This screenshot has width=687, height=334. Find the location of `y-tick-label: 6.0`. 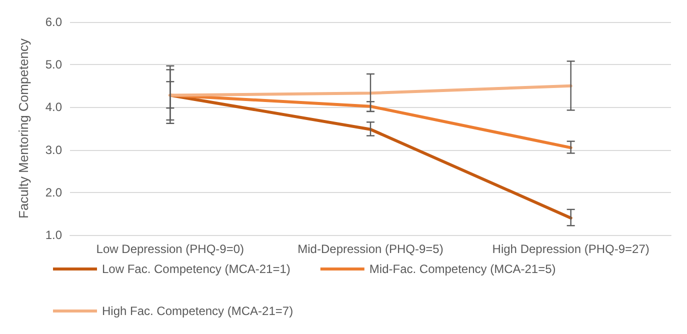

y-tick-label: 6.0 is located at coordinates (53, 22).